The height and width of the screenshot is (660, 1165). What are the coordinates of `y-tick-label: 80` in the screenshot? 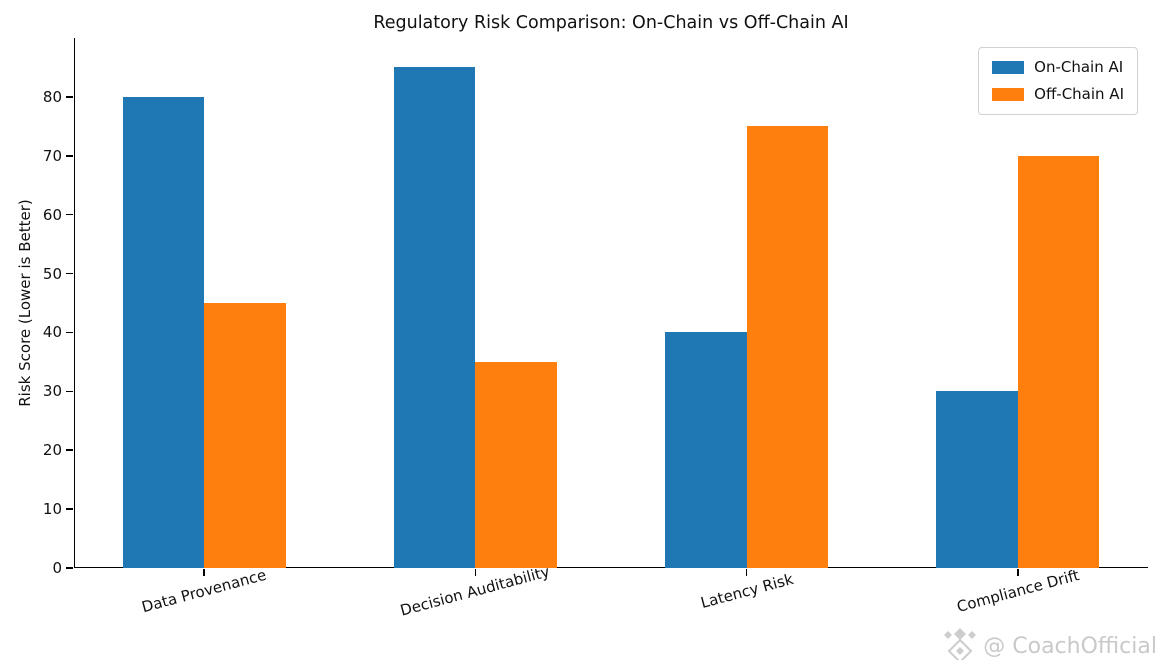 It's located at (52, 96).